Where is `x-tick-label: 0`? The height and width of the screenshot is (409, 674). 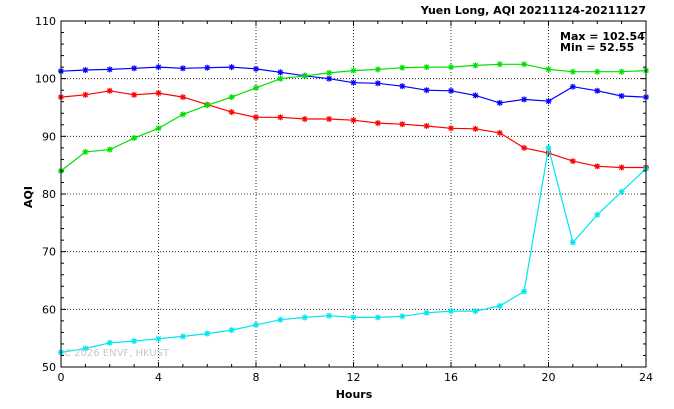 x-tick-label: 0 is located at coordinates (61, 377).